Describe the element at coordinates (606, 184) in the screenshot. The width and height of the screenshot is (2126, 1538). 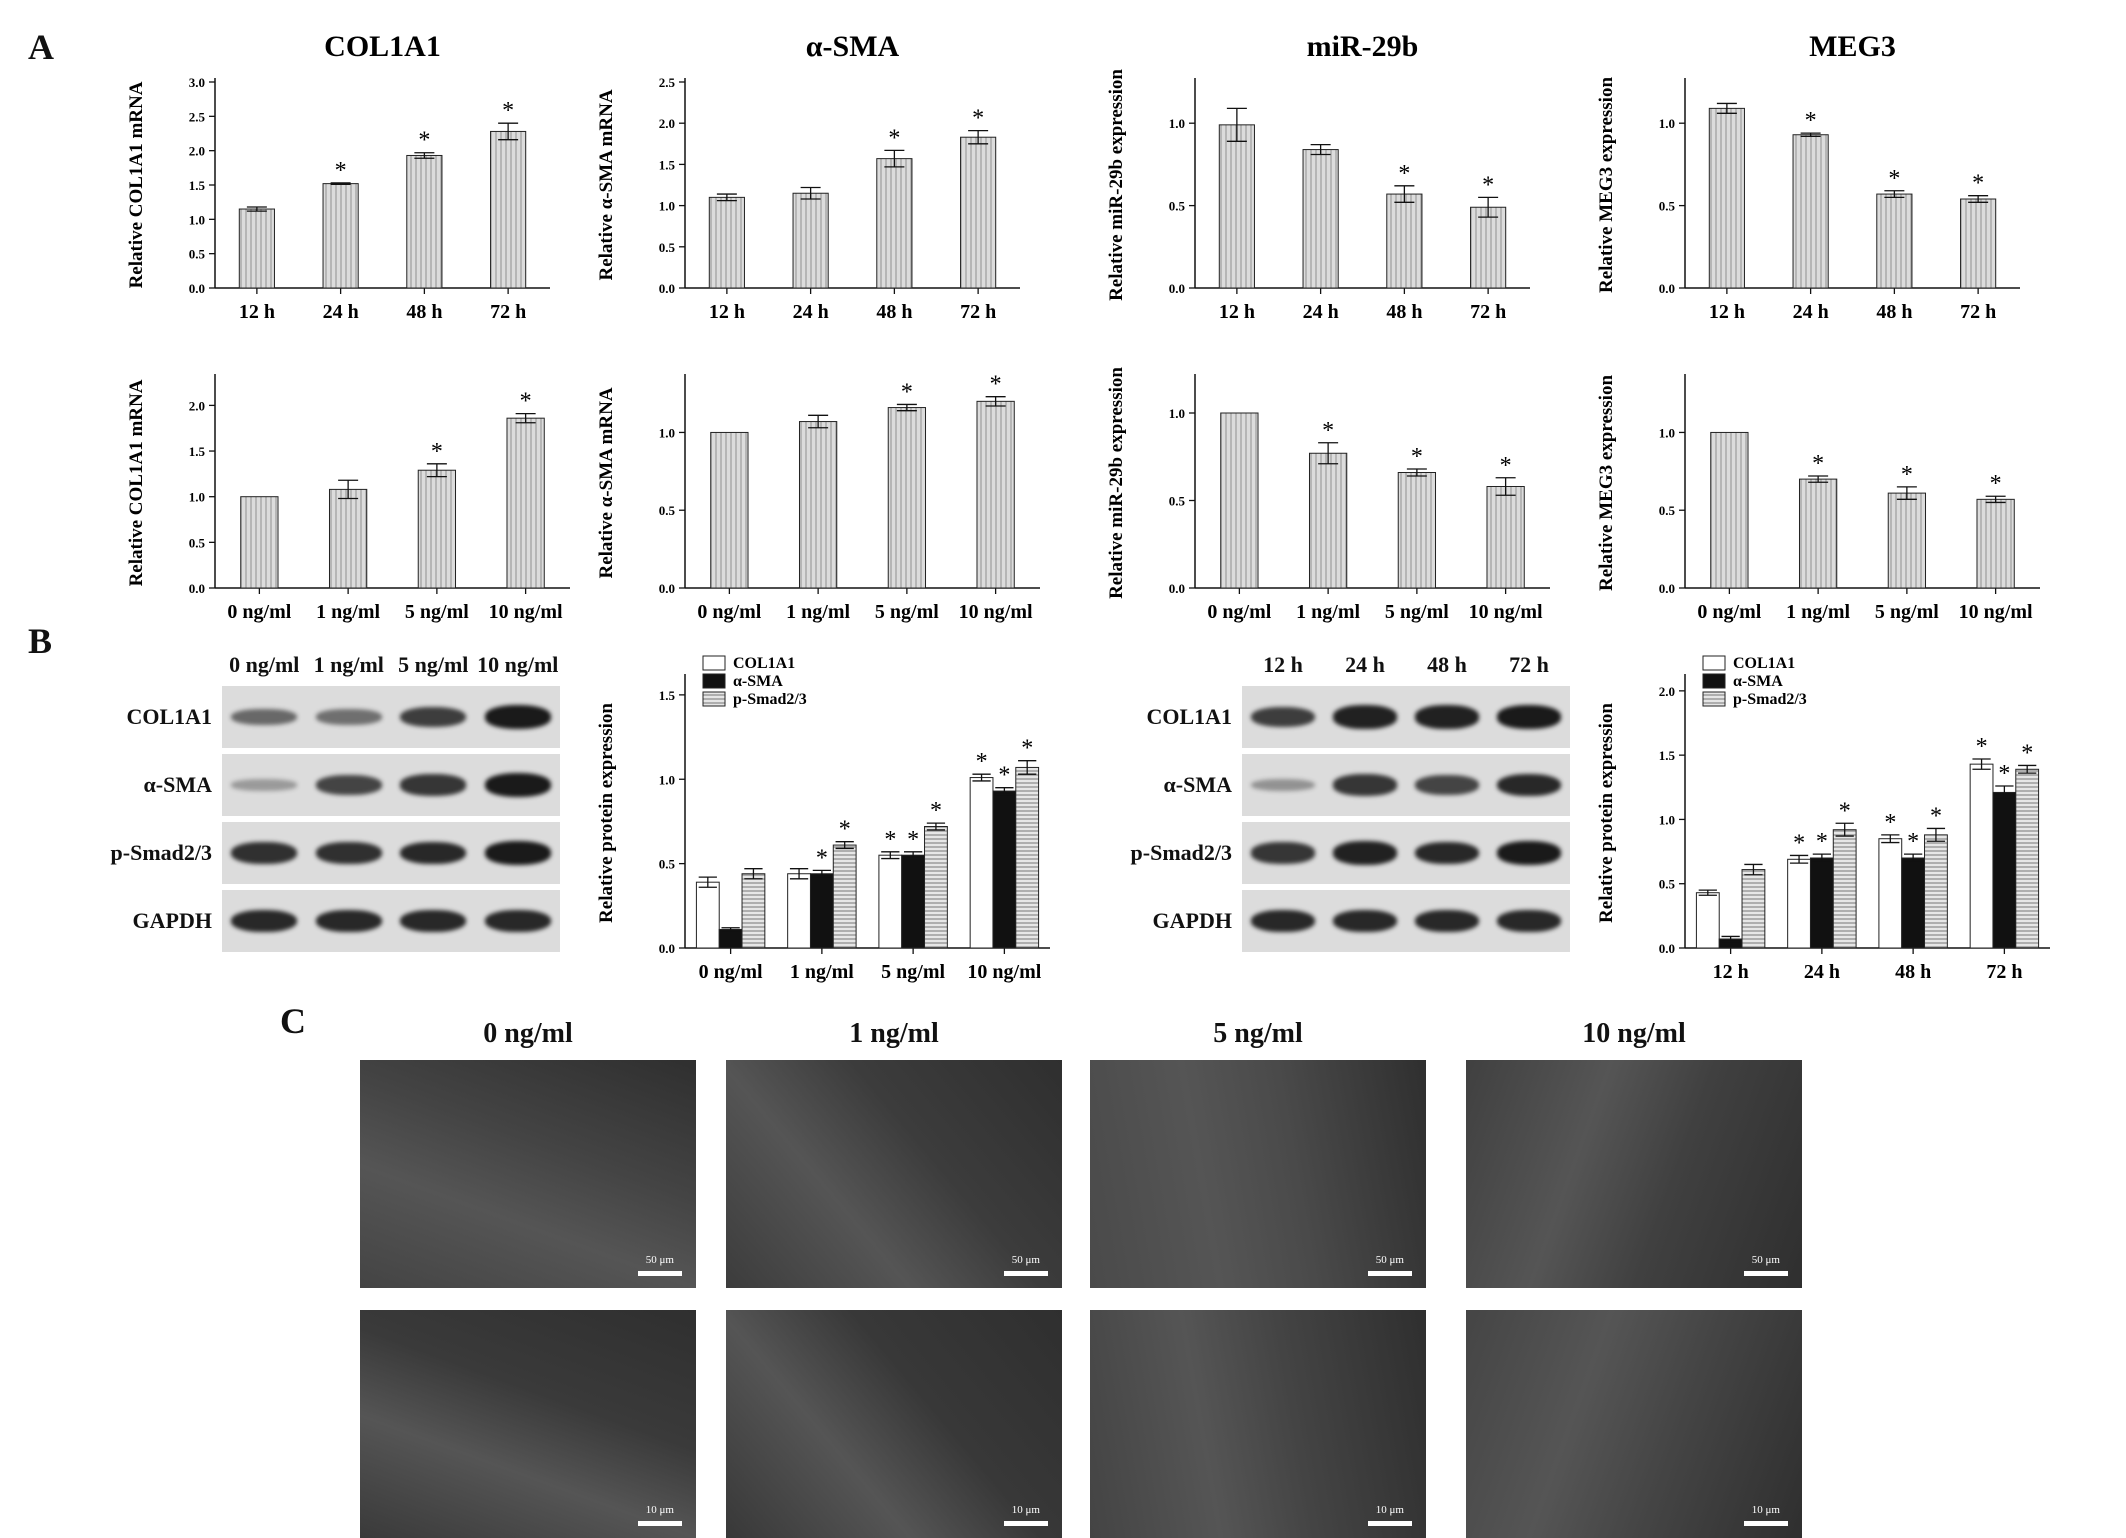
I see `y-axis-label: Relative α-SMA mRNA` at that location.